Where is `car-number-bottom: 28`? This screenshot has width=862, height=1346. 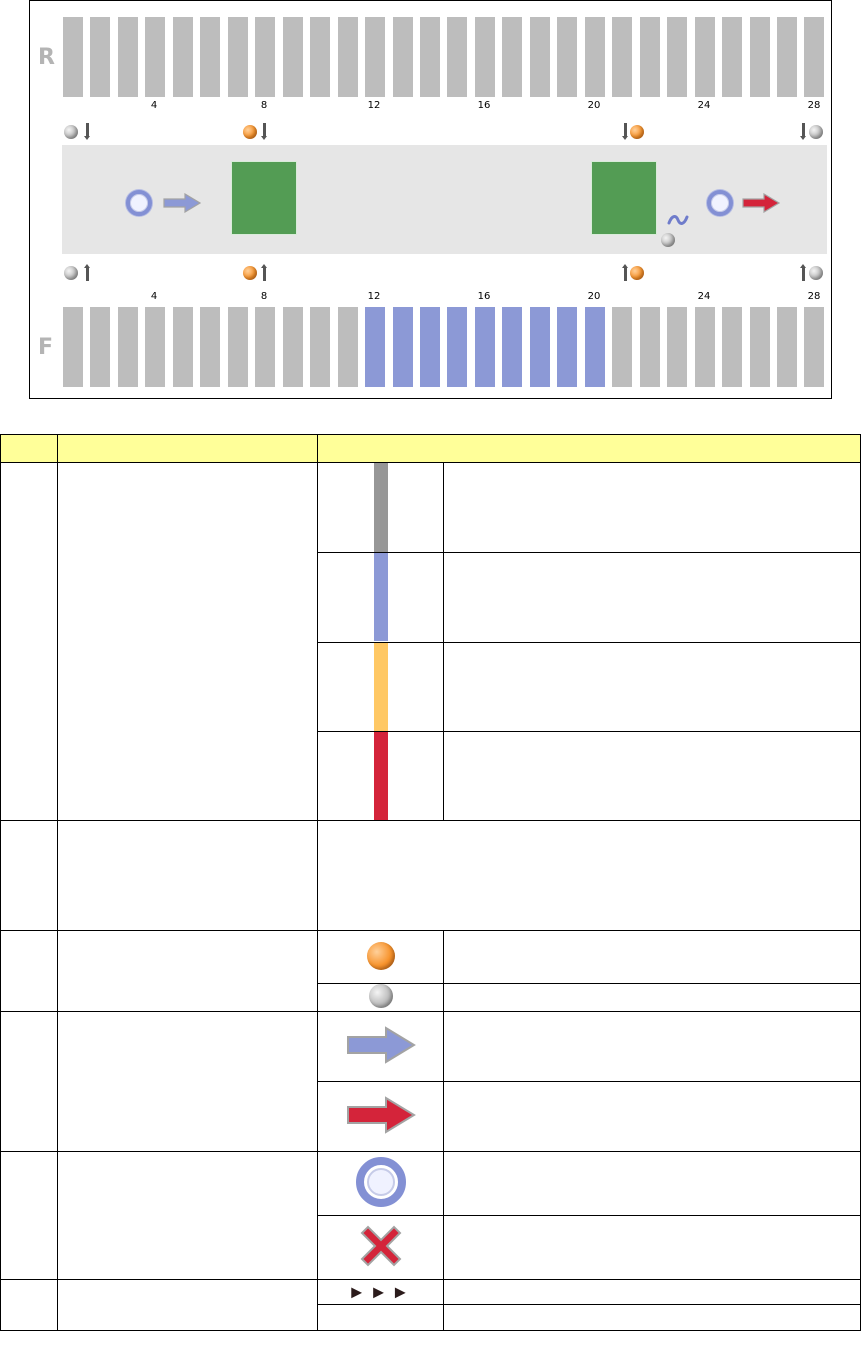
car-number-bottom: 28 is located at coordinates (814, 296).